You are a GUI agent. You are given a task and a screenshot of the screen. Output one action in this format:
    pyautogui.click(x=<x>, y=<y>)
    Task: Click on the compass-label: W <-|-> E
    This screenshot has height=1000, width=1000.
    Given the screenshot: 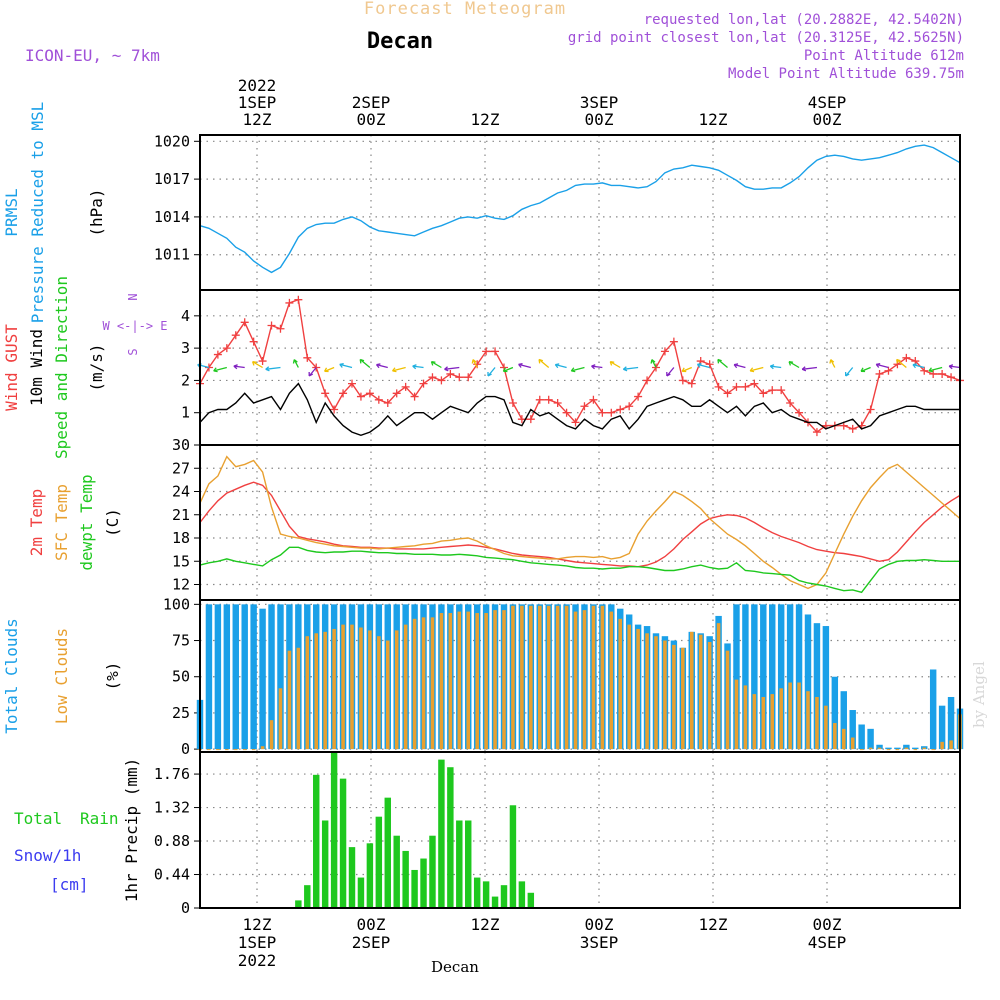 What is the action you would take?
    pyautogui.click(x=134, y=326)
    